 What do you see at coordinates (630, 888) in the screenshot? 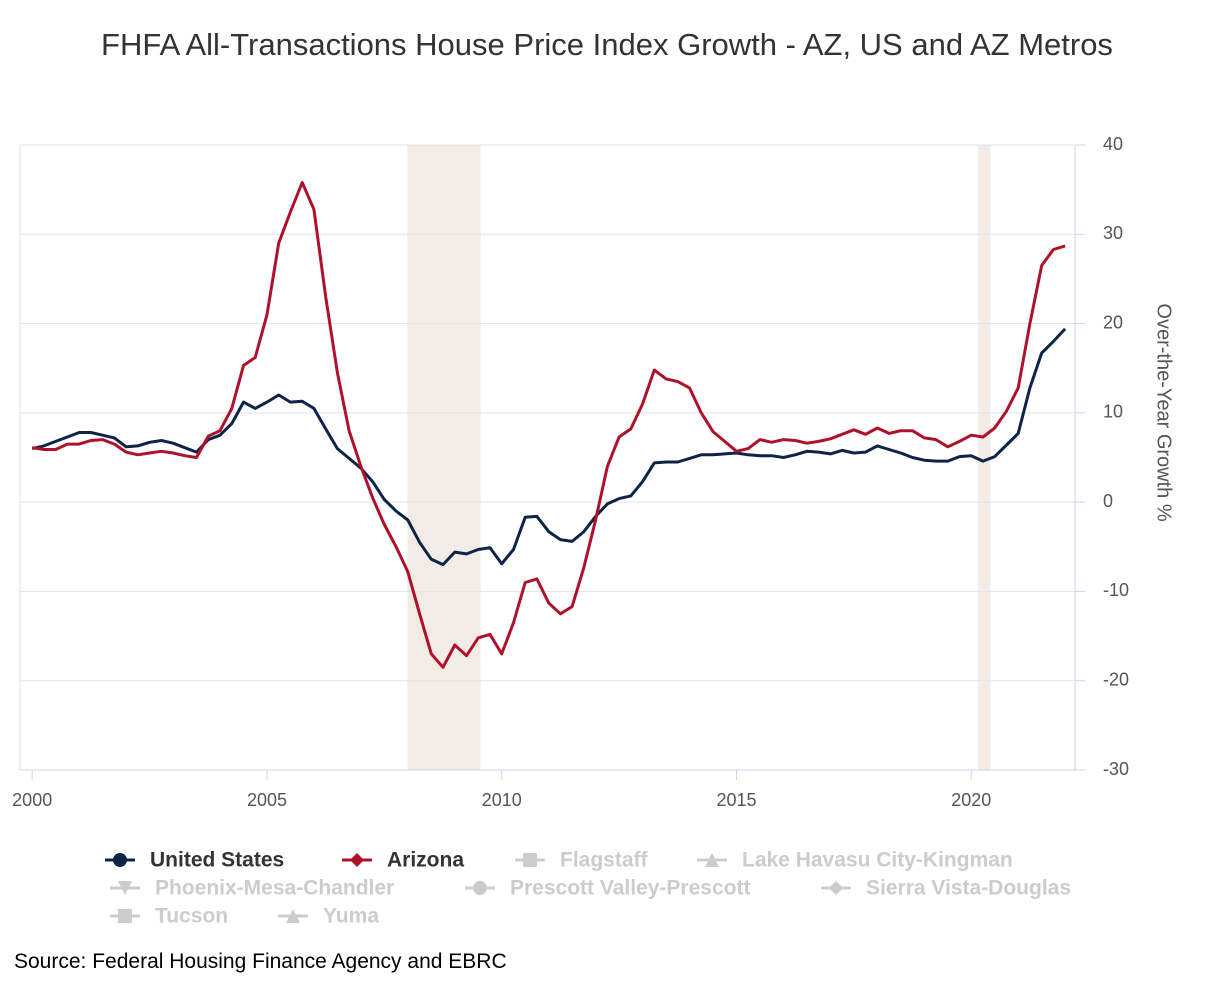
I see `legend-label: Prescott Valley-Prescott` at bounding box center [630, 888].